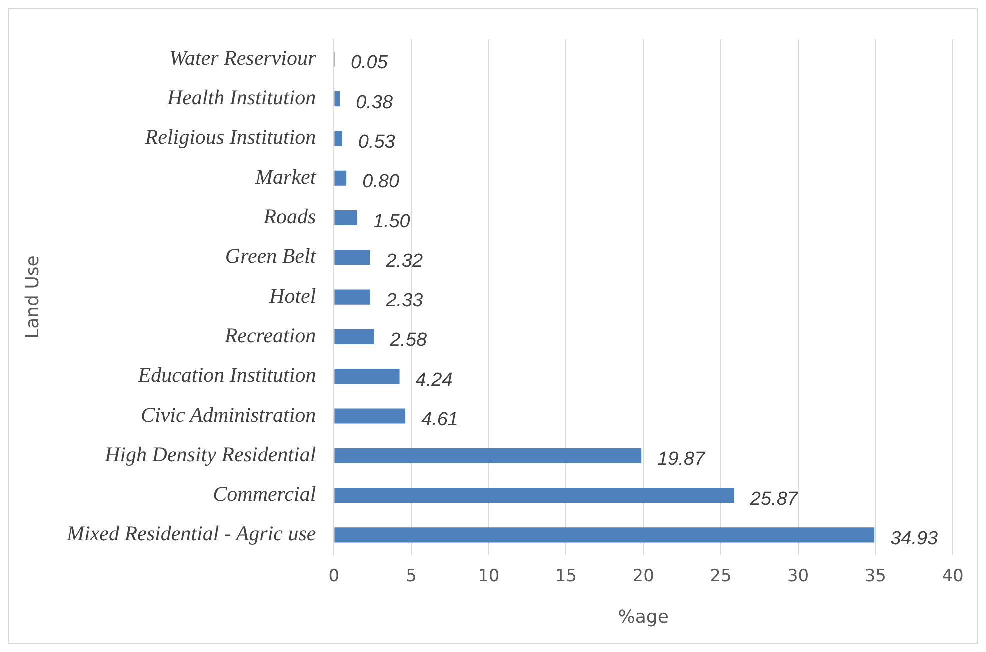 The height and width of the screenshot is (652, 986). Describe the element at coordinates (434, 380) in the screenshot. I see `data-label: 4.24` at that location.